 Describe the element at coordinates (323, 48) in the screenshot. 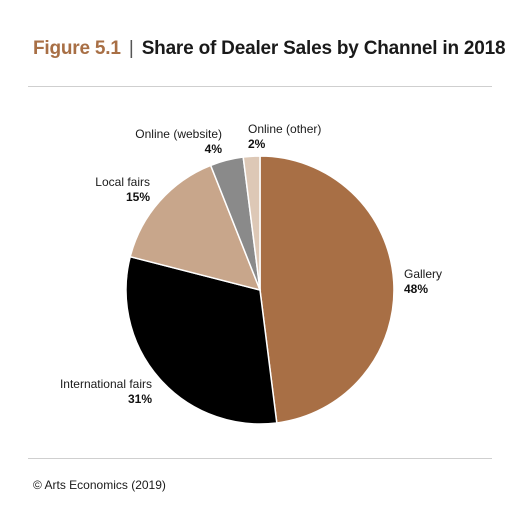

I see `figure-title: Share of Dealer Sales by Channel in 2018` at that location.